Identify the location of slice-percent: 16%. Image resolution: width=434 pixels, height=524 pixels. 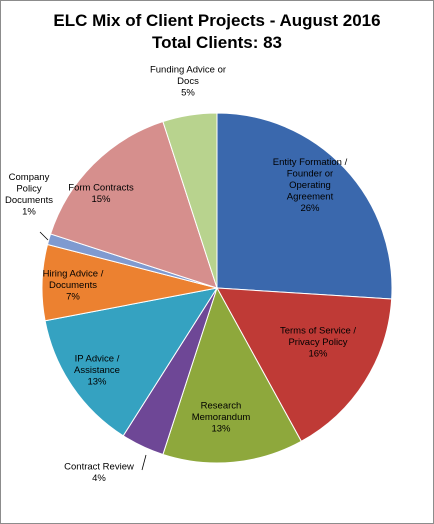
(318, 354).